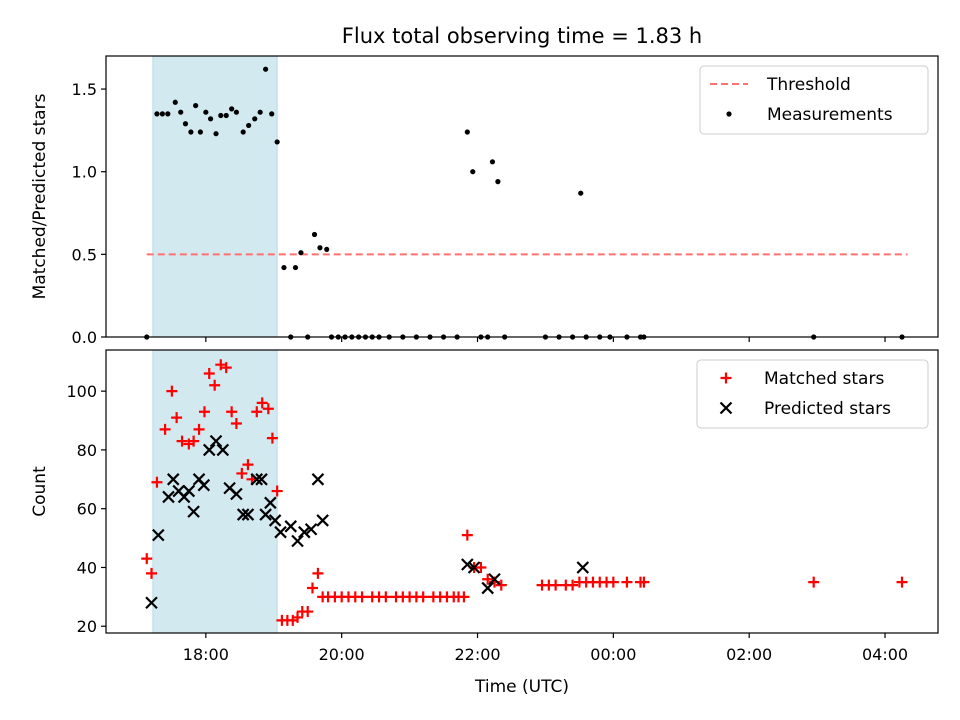 This screenshot has height=720, width=960. I want to click on x-tick-label: 20:00, so click(342, 654).